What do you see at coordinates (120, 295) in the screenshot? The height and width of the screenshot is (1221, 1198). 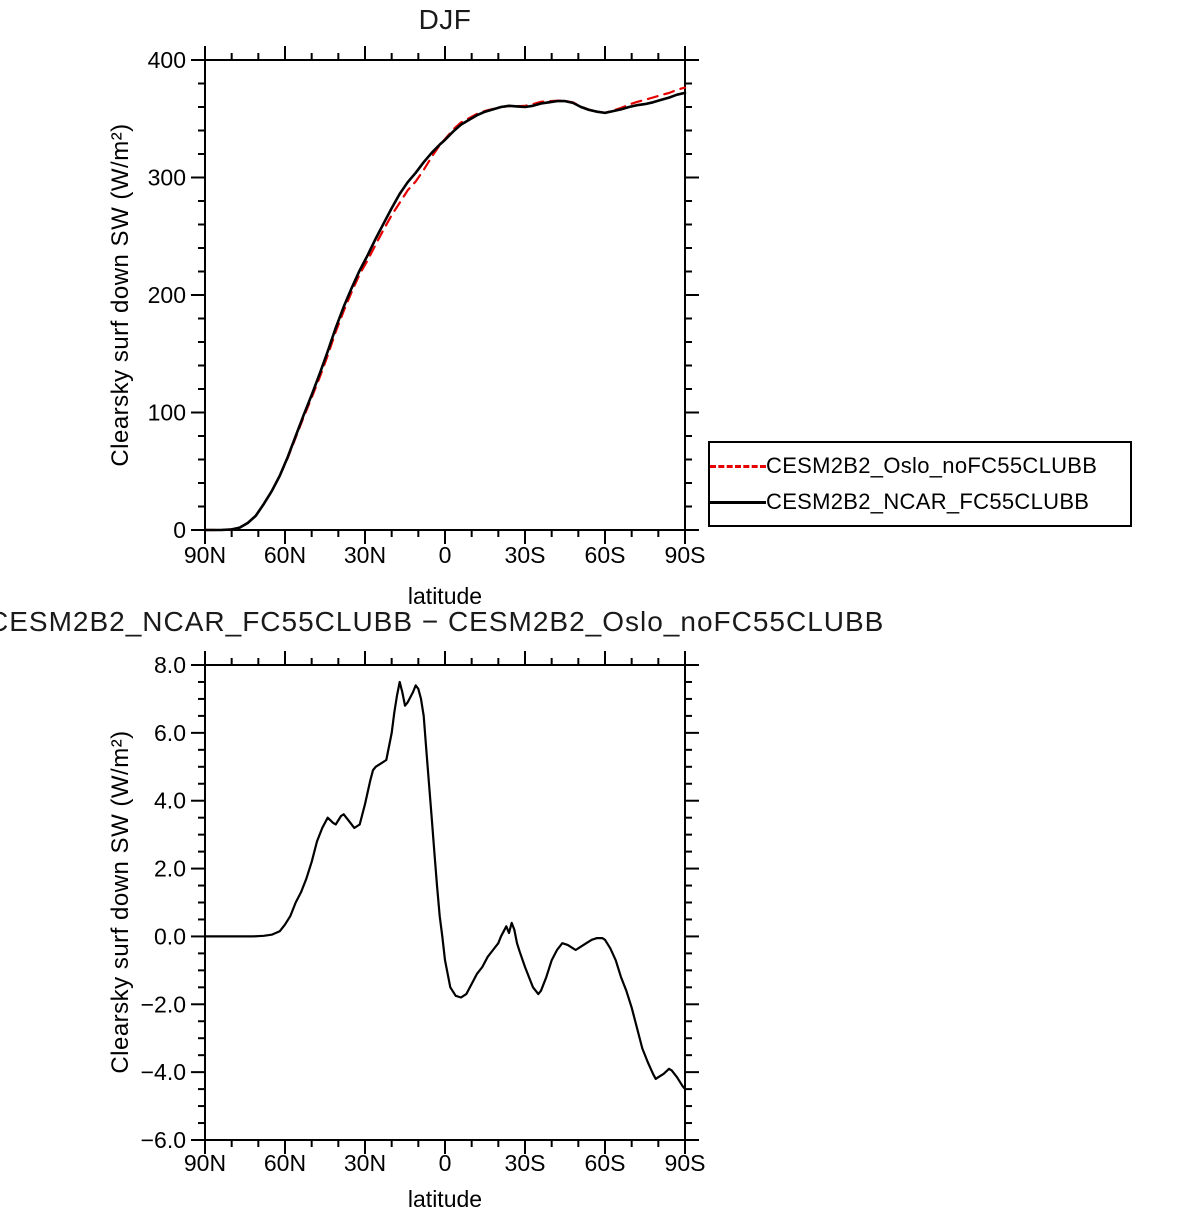 I see `top-chart-ylabel: Clearsky surf down SW (W/m²)` at bounding box center [120, 295].